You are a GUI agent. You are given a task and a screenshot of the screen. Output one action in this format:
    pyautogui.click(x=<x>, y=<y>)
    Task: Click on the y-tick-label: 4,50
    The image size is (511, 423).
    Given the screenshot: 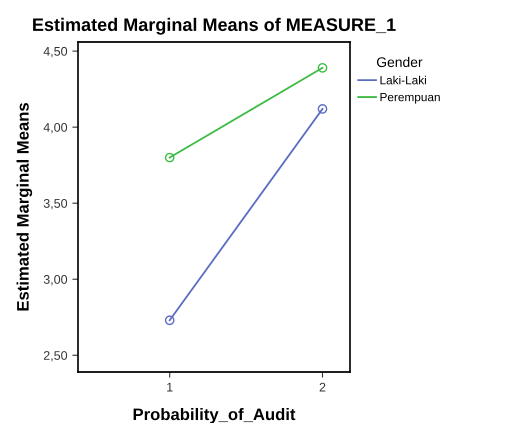 What is the action you would take?
    pyautogui.click(x=56, y=52)
    